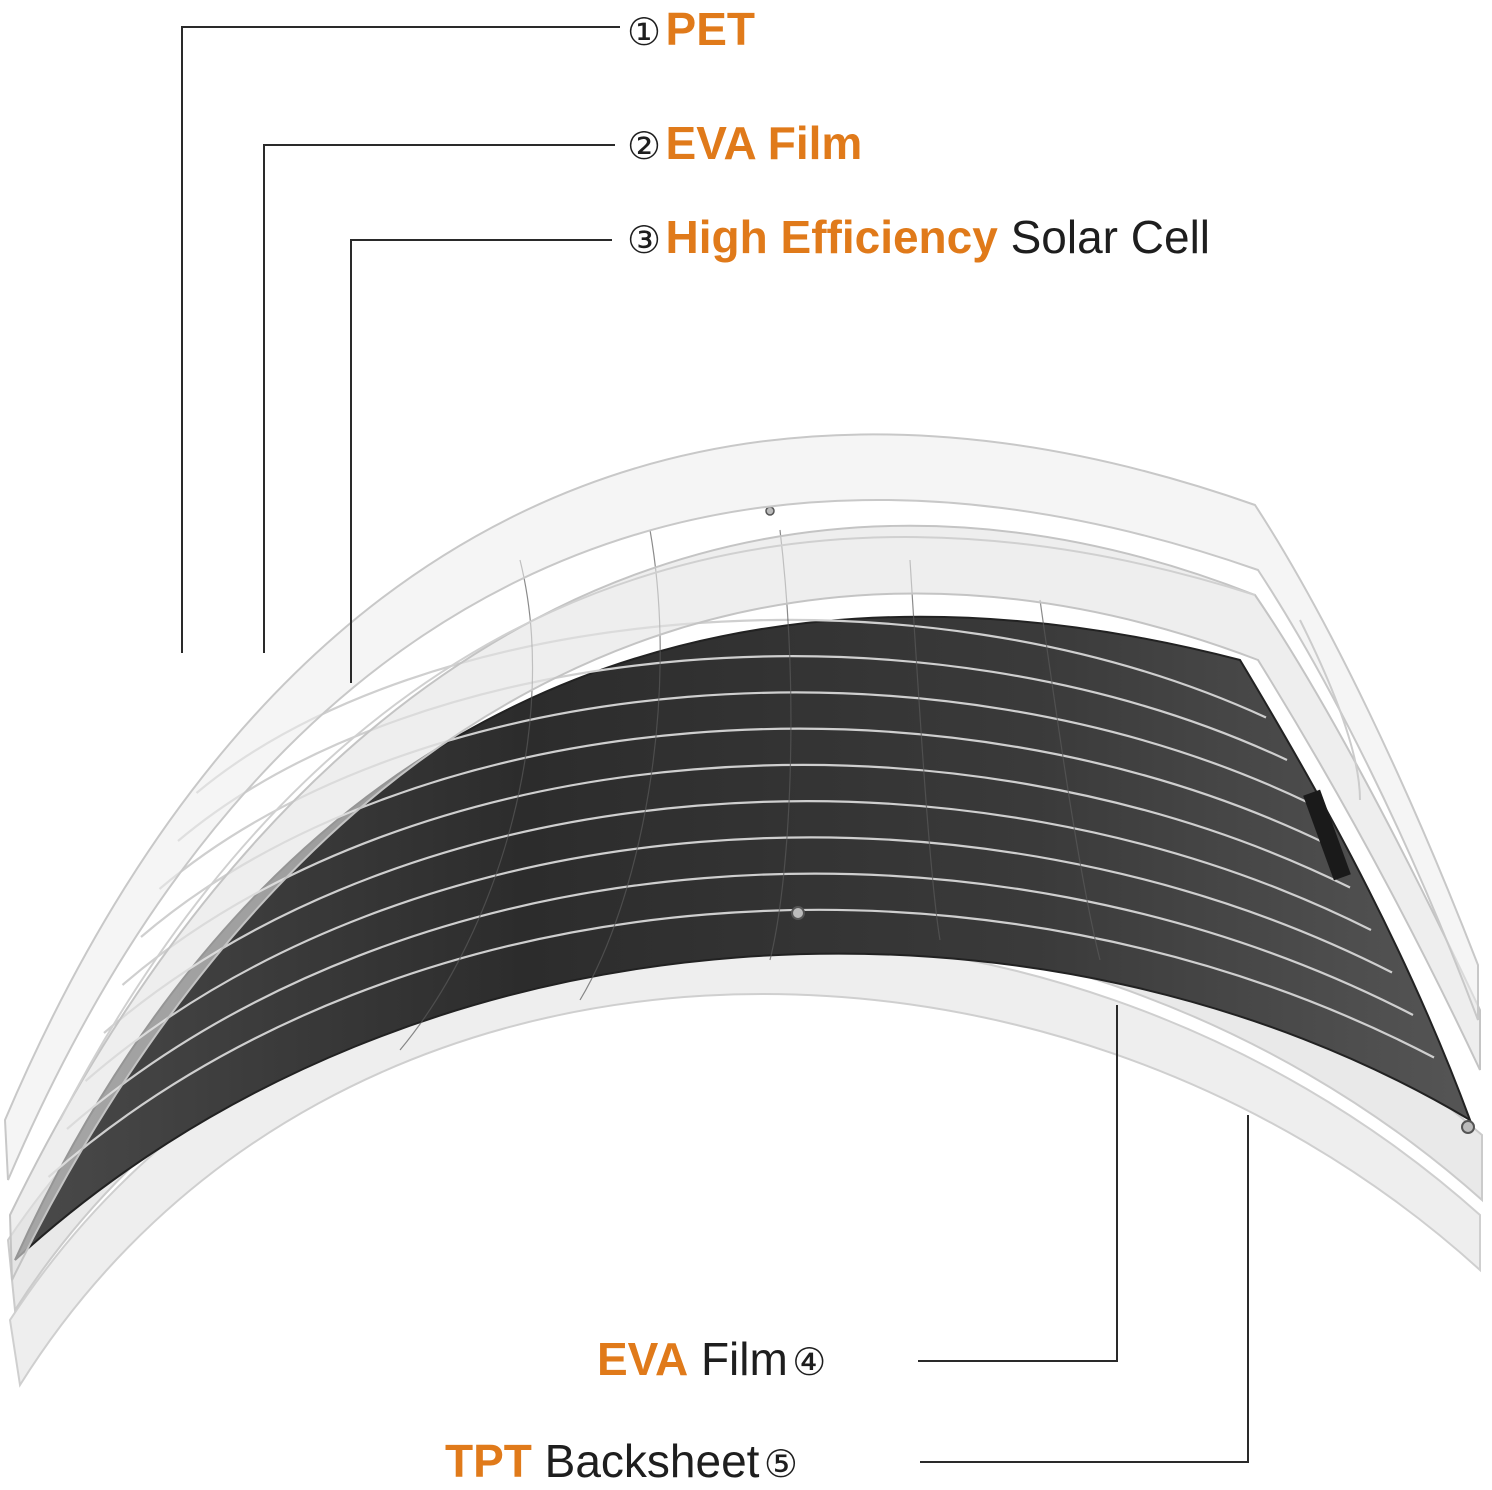  I want to click on layer-label-4: EVA Film ④, so click(711, 1359).